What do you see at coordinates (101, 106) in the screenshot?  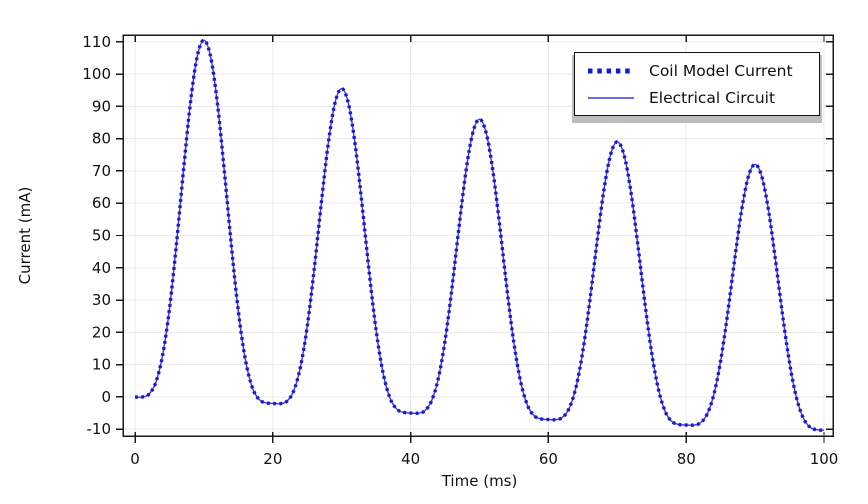 I see `y-tick-label: 90` at bounding box center [101, 106].